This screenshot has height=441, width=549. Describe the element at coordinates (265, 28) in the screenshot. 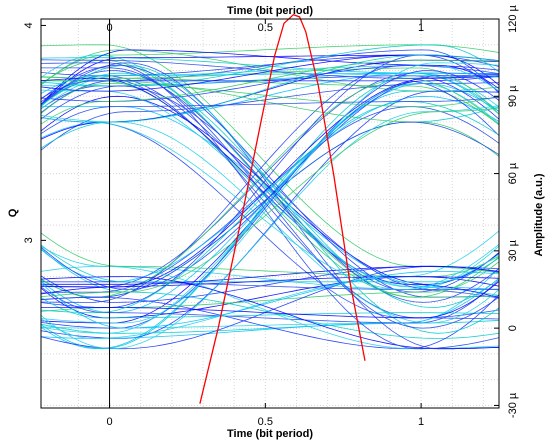

I see `top-axis-tick-label: 0.5` at that location.